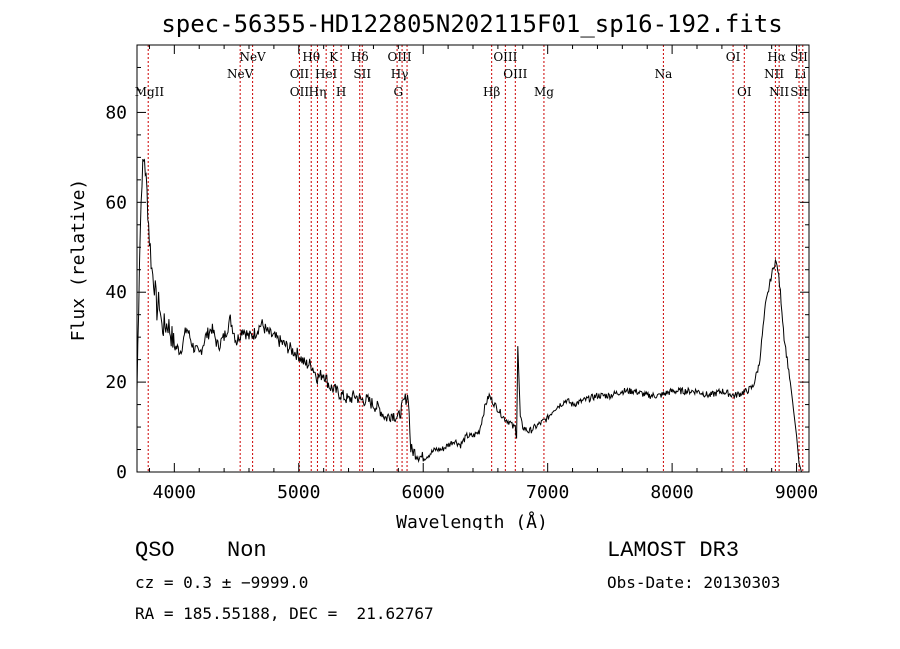  What do you see at coordinates (326, 74) in the screenshot?
I see `line-label: HeI` at bounding box center [326, 74].